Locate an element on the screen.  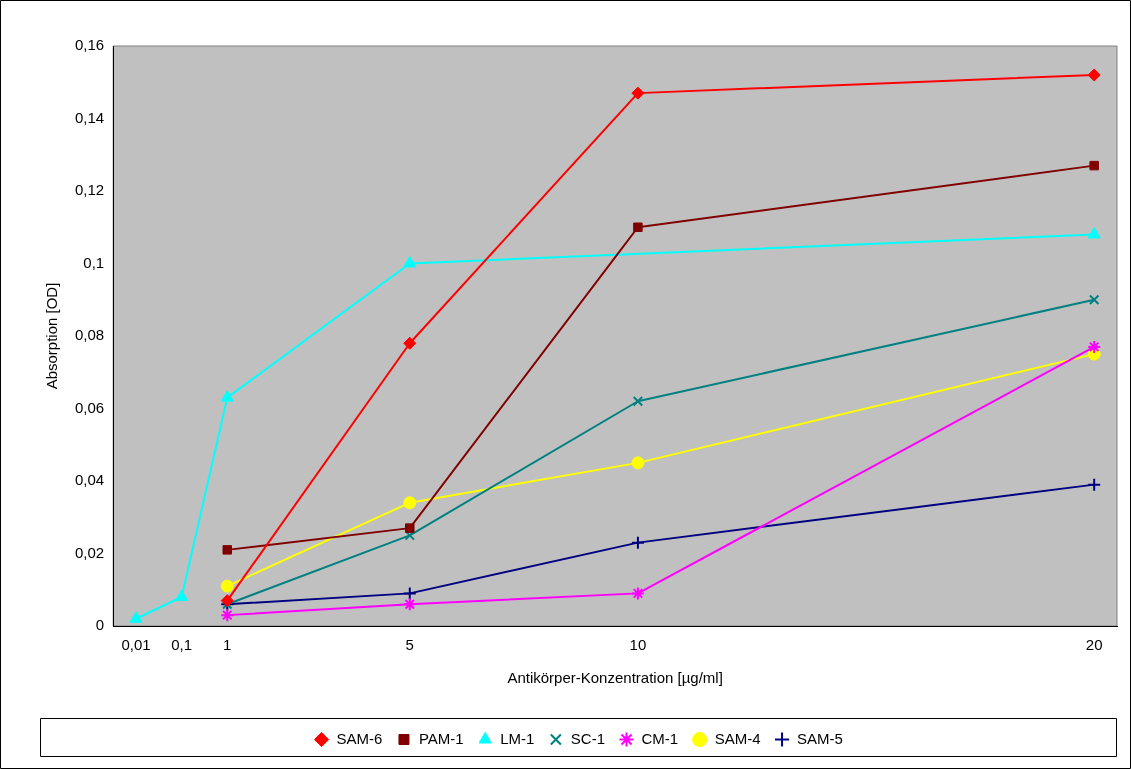
x-tick-label: 0,01 is located at coordinates (136, 645).